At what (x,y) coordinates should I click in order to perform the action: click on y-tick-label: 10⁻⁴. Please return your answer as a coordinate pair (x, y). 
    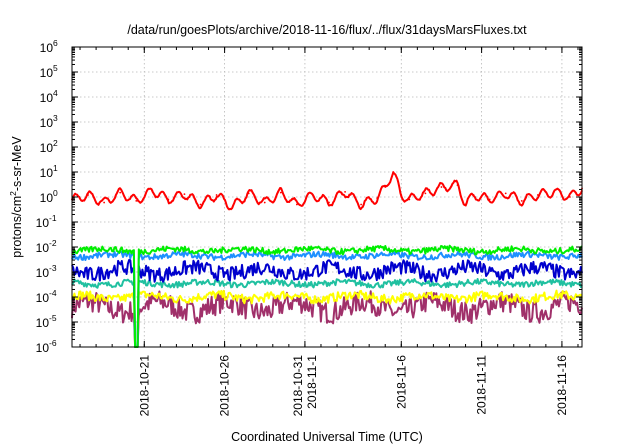
    Looking at the image, I should click on (46, 296).